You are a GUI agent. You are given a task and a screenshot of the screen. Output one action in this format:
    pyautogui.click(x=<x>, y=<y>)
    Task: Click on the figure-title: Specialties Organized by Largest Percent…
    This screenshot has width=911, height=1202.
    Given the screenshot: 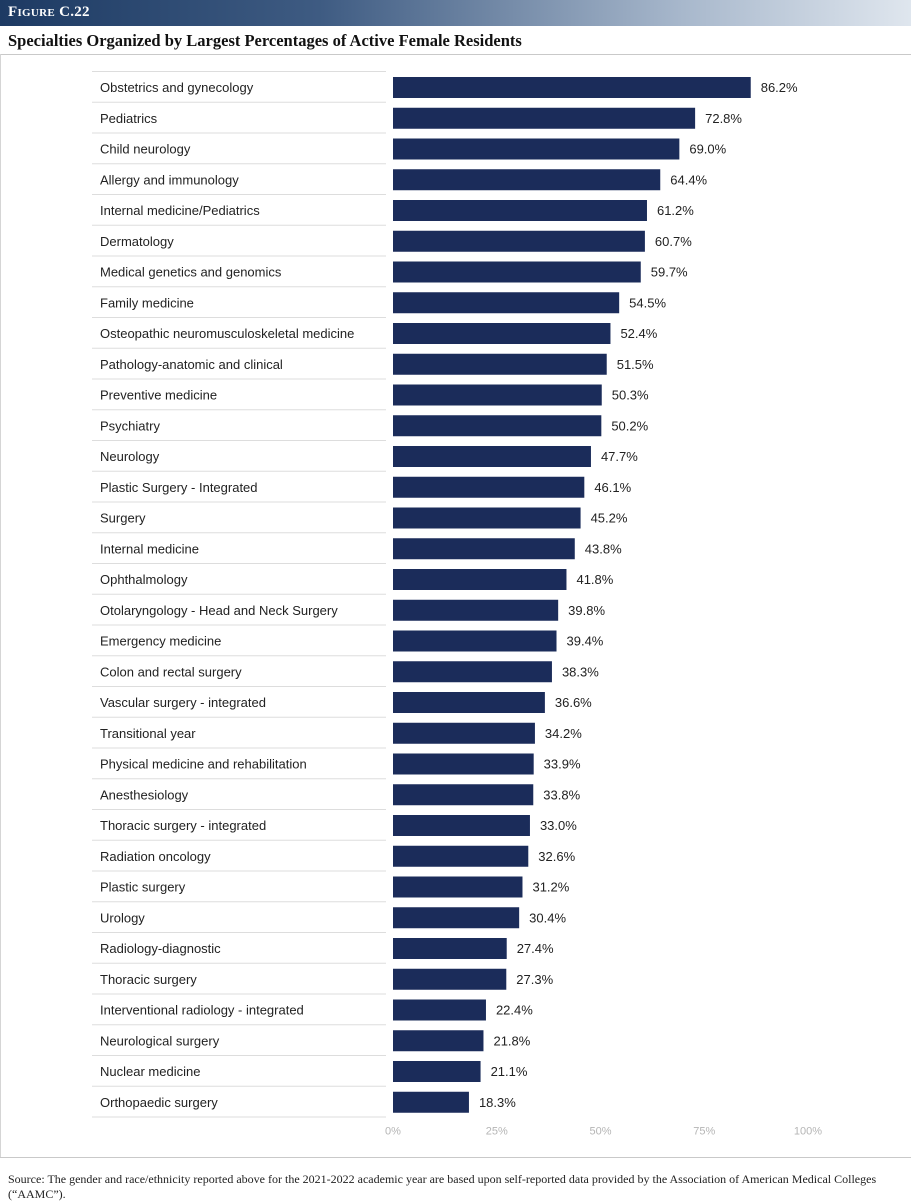 What is the action you would take?
    pyautogui.click(x=265, y=40)
    